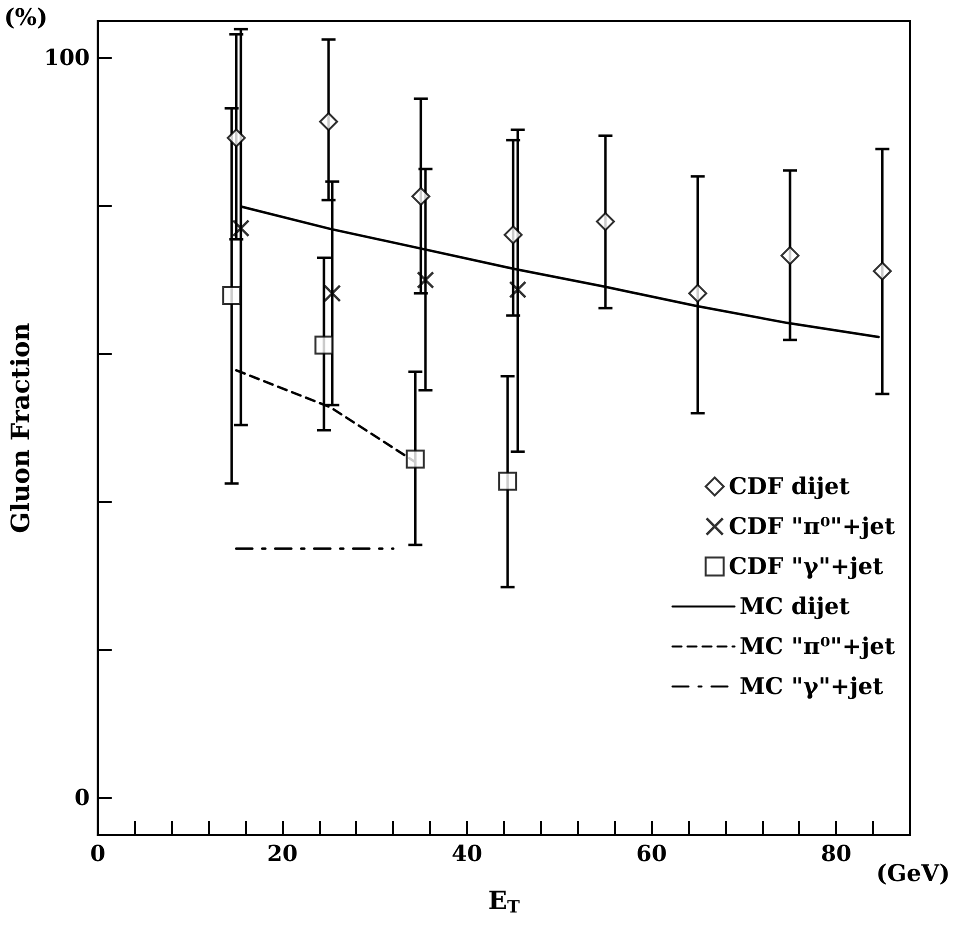  I want to click on legend-label: MC "π⁰"+jet, so click(818, 646).